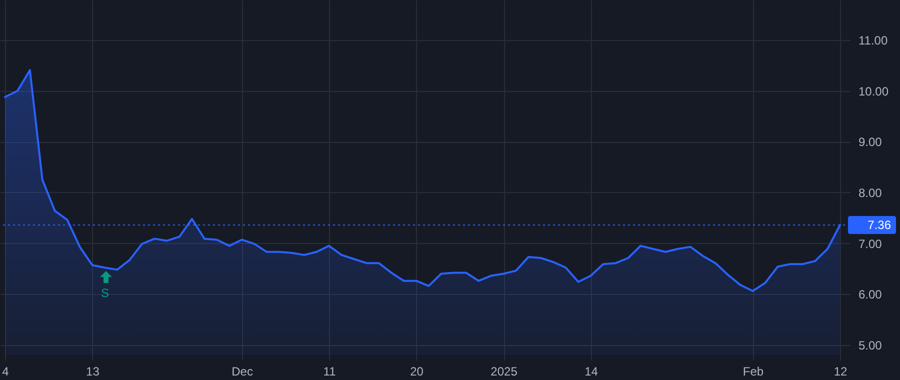 Image resolution: width=900 pixels, height=380 pixels. What do you see at coordinates (873, 91) in the screenshot?
I see `y-tick-label: 10.00` at bounding box center [873, 91].